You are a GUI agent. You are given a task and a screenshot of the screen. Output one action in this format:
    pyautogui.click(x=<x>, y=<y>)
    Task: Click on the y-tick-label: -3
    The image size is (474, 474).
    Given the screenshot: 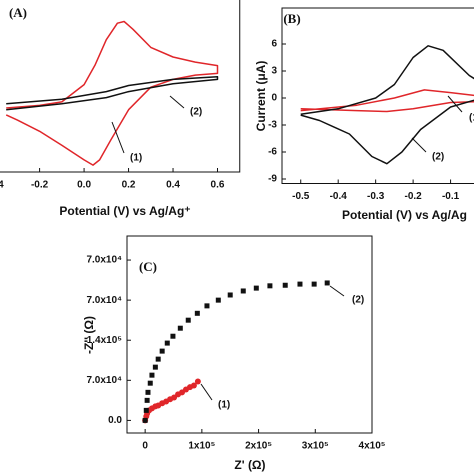 What is the action you would take?
    pyautogui.click(x=272, y=125)
    